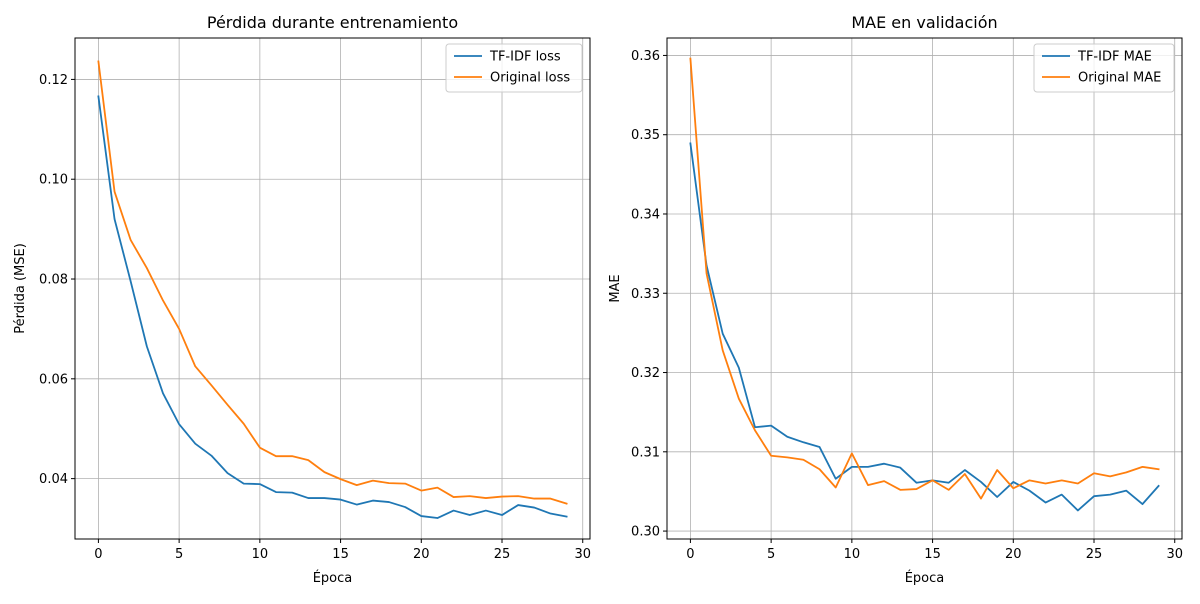 This screenshot has height=604, width=1200. Describe the element at coordinates (20, 288) in the screenshot. I see `y-axis-label: Pérdida (MSE)` at that location.